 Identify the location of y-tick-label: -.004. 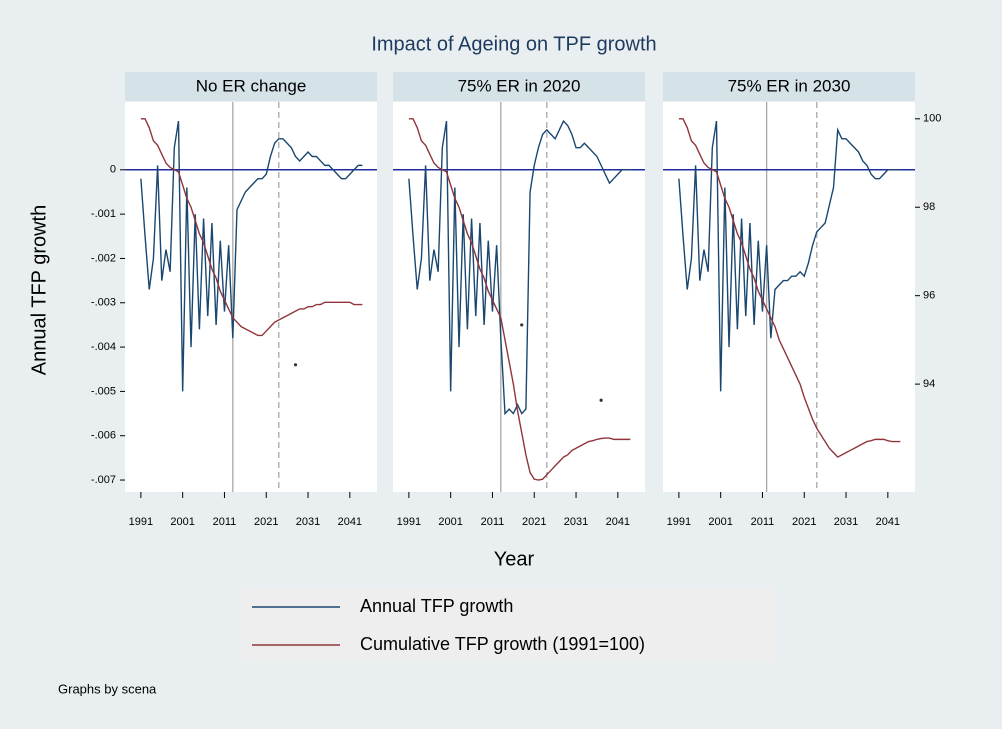
(103, 347).